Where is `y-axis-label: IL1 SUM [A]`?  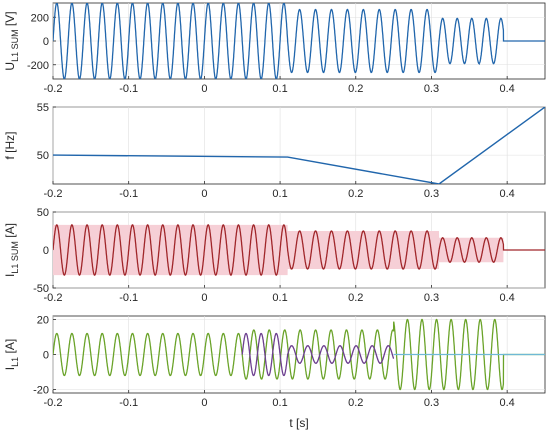 y-axis-label: IL1 SUM [A] is located at coordinates (11, 250).